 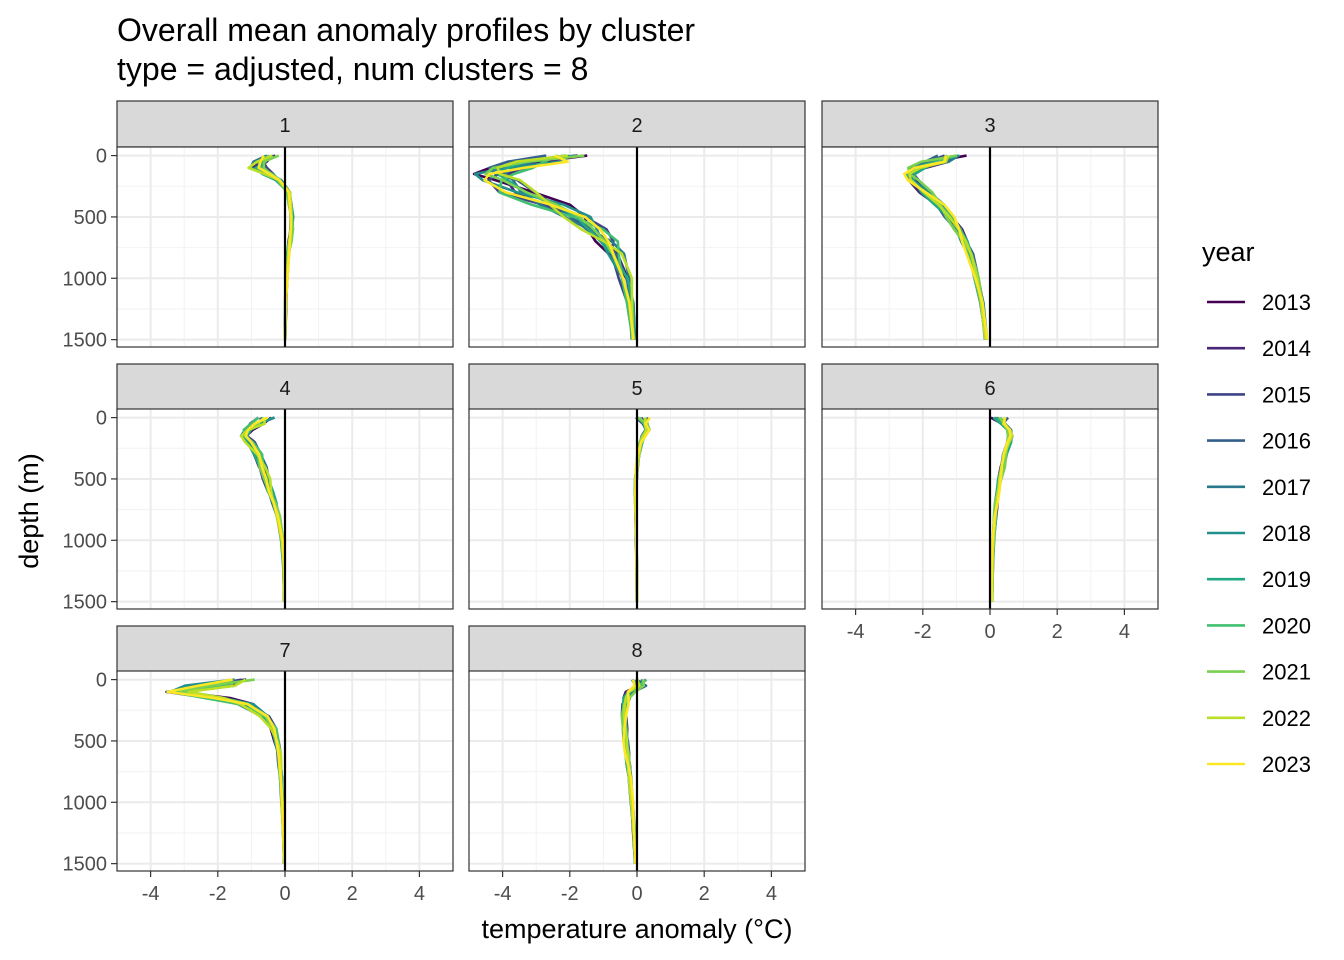 What do you see at coordinates (406, 30) in the screenshot?
I see `chart-title: Overall mean anomaly profiles by cluster` at bounding box center [406, 30].